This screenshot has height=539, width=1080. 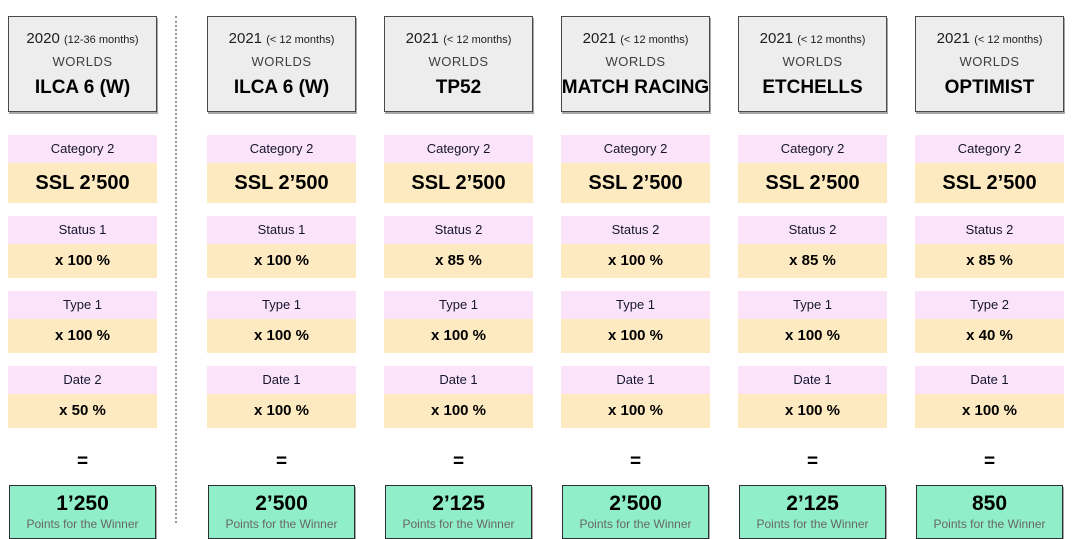 I want to click on points-result-box: 1’250 Points for the Winner, so click(x=82, y=512).